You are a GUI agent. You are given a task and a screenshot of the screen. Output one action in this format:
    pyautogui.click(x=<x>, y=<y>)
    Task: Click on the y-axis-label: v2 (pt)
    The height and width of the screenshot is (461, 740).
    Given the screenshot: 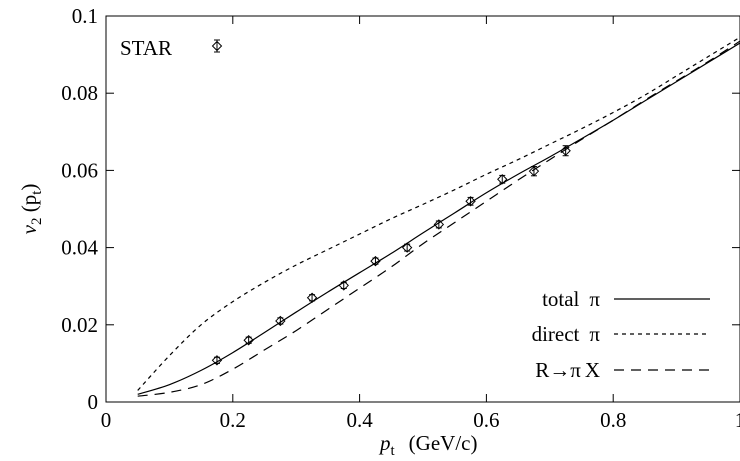 What is the action you would take?
    pyautogui.click(x=31, y=209)
    